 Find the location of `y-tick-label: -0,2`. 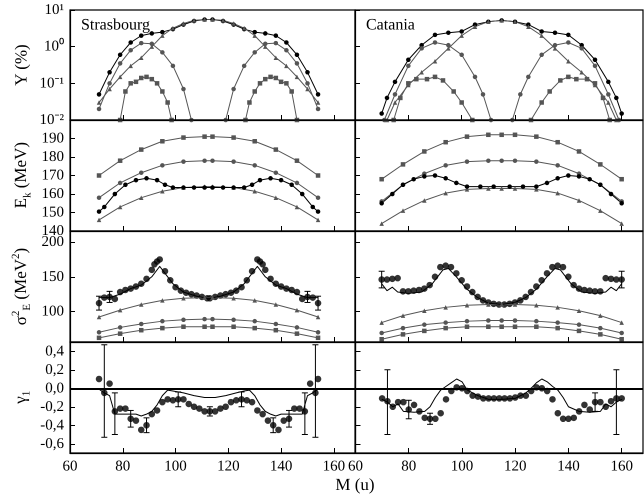

y-tick-label: -0,2 is located at coordinates (52, 406).